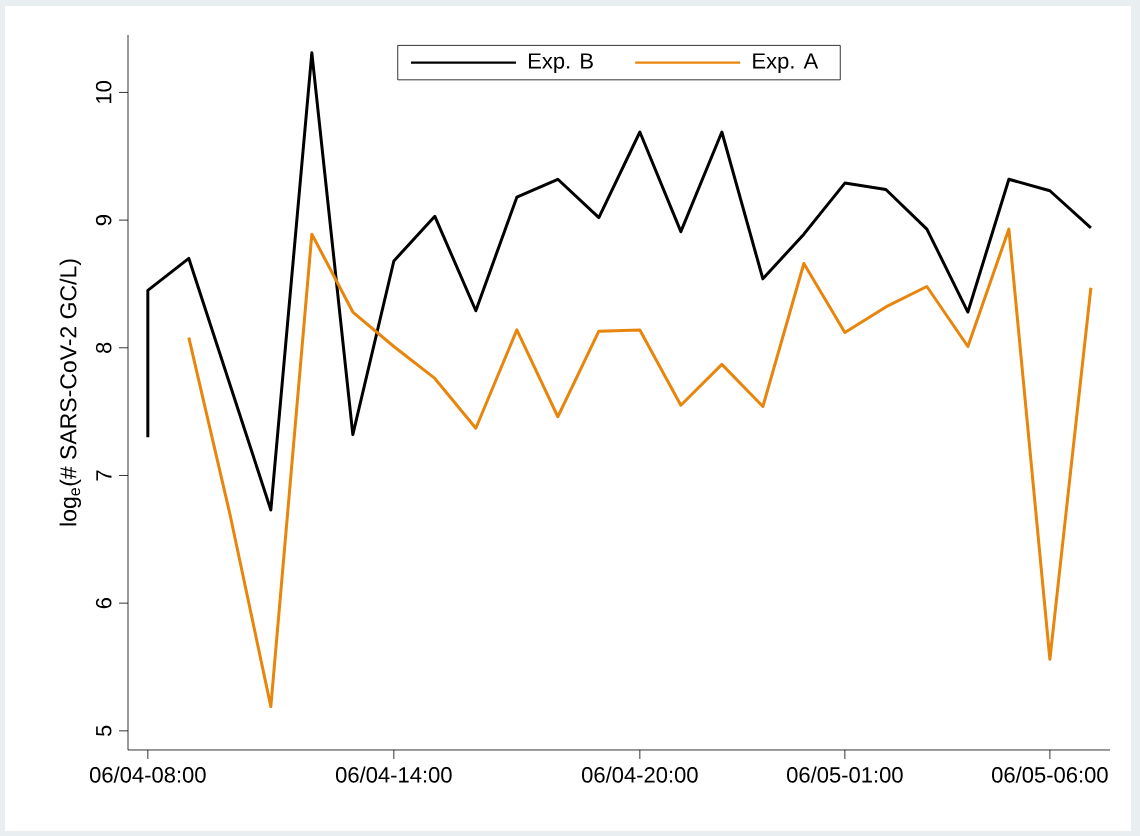 The image size is (1140, 836). Describe the element at coordinates (640, 774) in the screenshot. I see `x-tick-label: 06/04-20:00` at that location.